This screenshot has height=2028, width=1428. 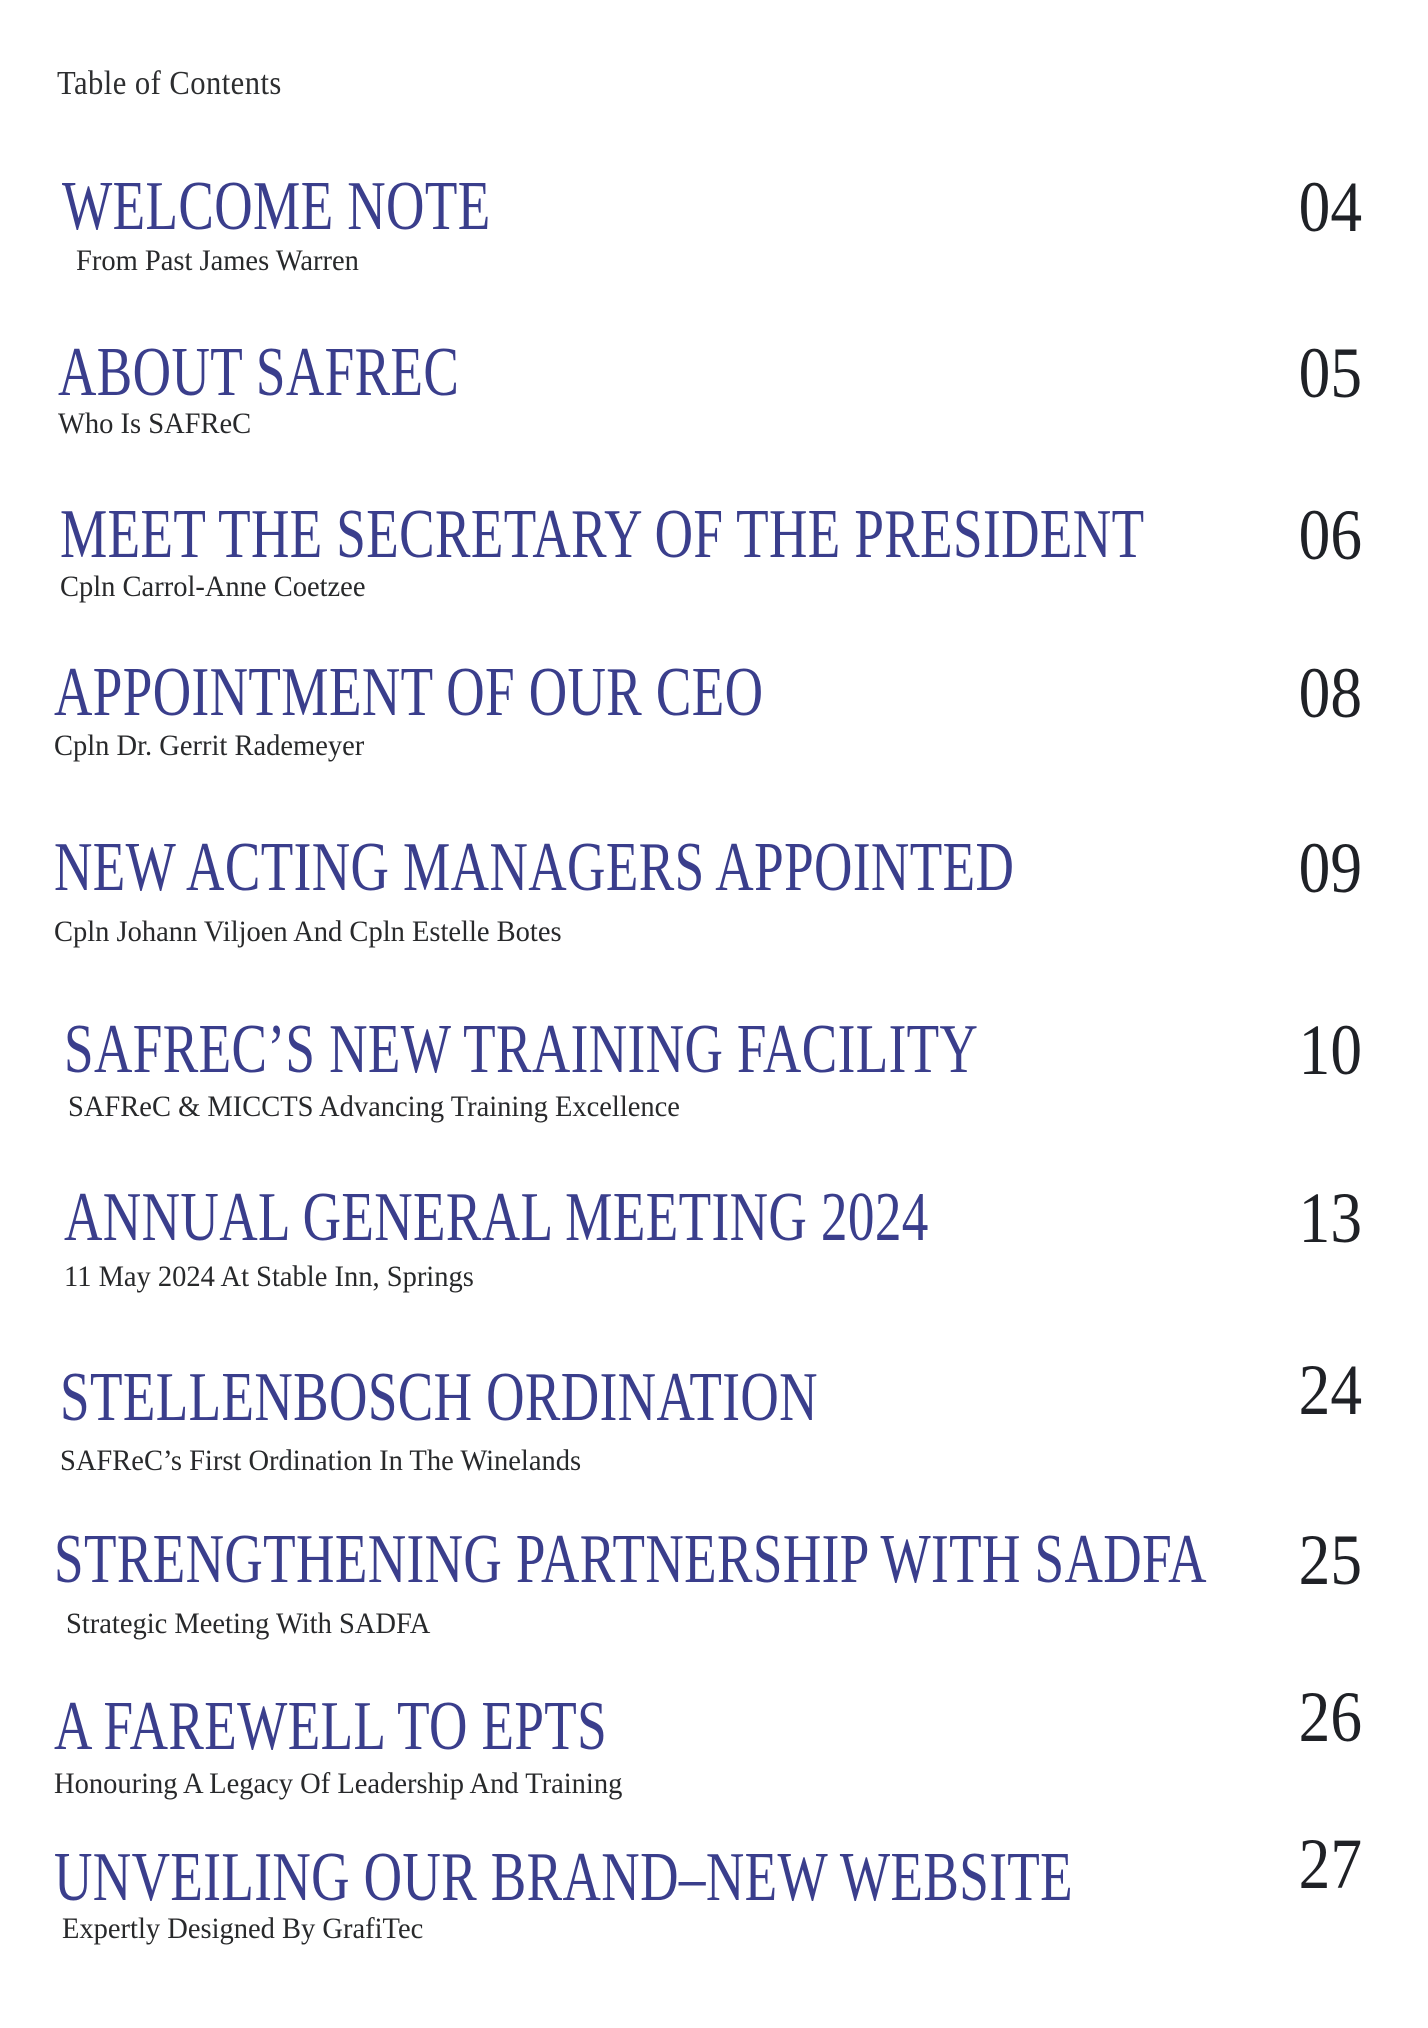 I want to click on toc-entry-title: ABOUT SAFREC, so click(x=259, y=372).